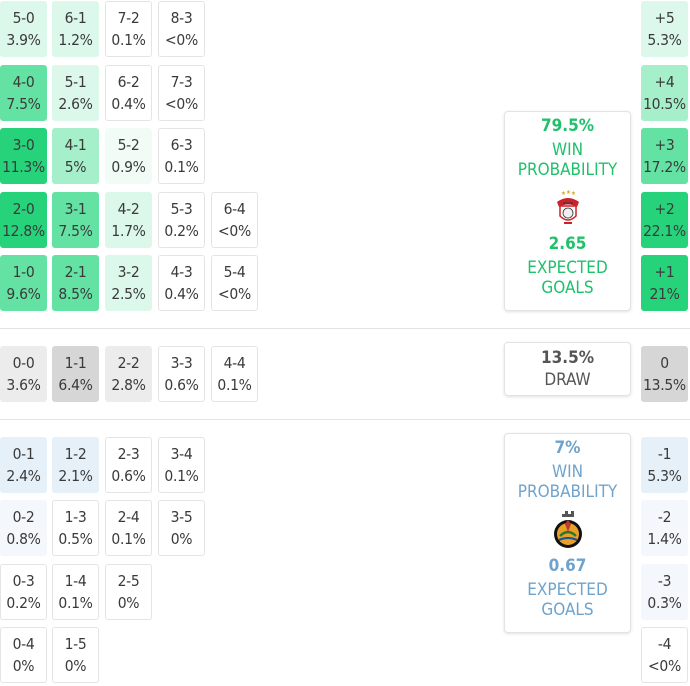 The height and width of the screenshot is (686, 690). Describe the element at coordinates (23, 528) in the screenshot. I see `score-cell: 0-2 0.8%` at that location.